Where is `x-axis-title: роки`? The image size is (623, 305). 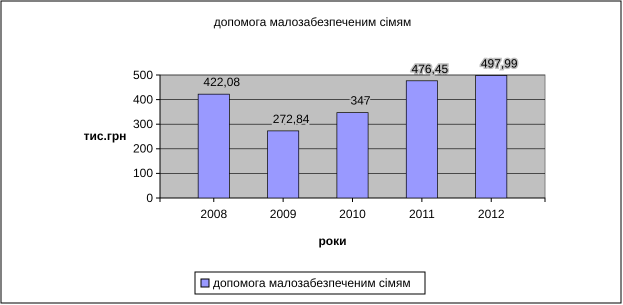 x-axis-title: роки is located at coordinates (332, 241).